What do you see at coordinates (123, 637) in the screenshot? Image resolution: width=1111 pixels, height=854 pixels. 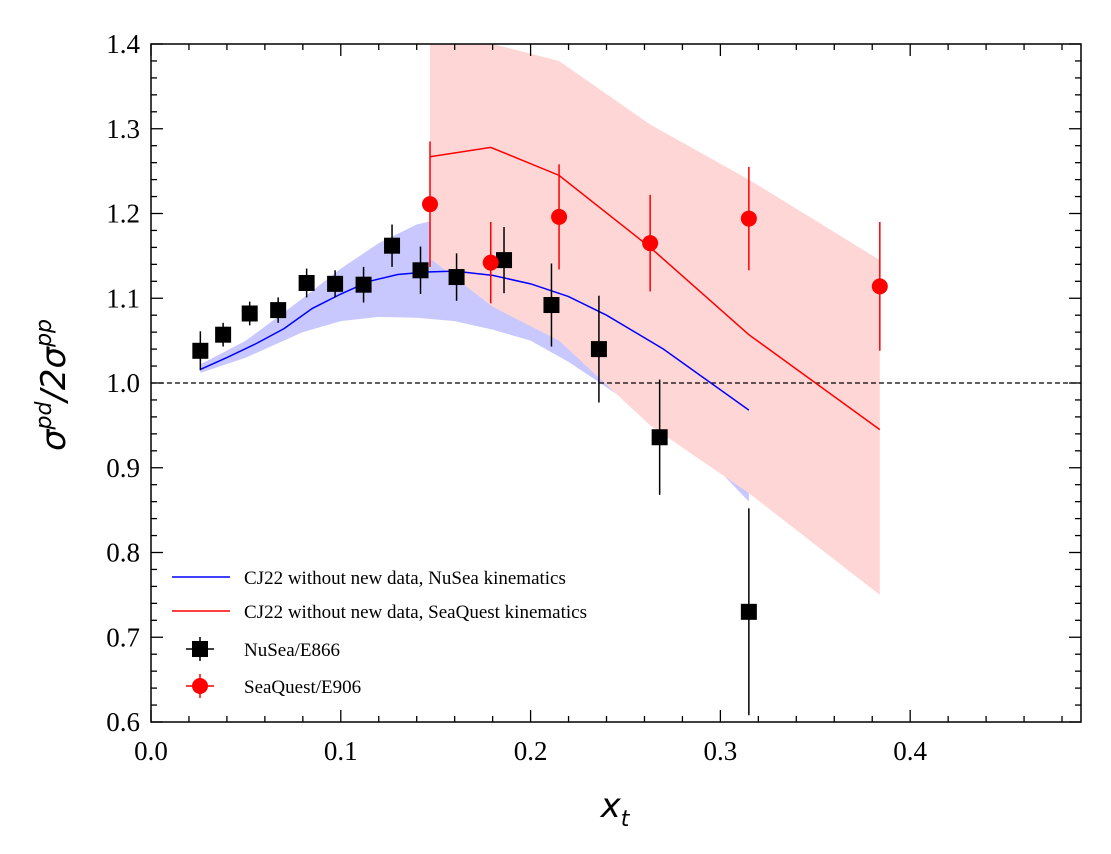 I see `y-tick-label: 0.7` at bounding box center [123, 637].